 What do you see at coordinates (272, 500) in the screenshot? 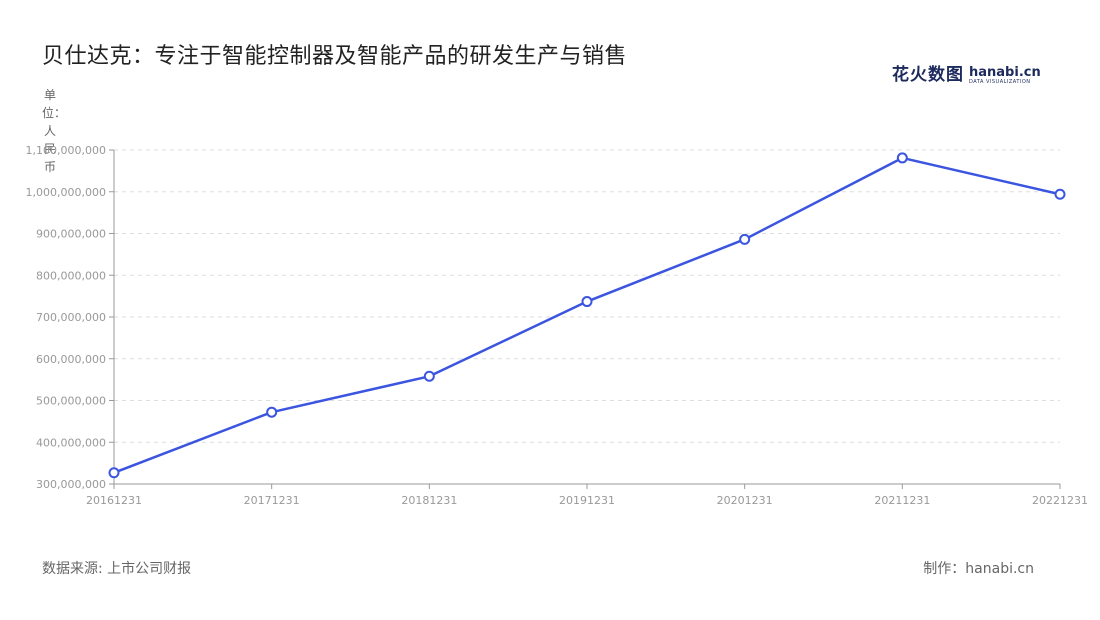
I see `x-tick-label: 20171231` at bounding box center [272, 500].